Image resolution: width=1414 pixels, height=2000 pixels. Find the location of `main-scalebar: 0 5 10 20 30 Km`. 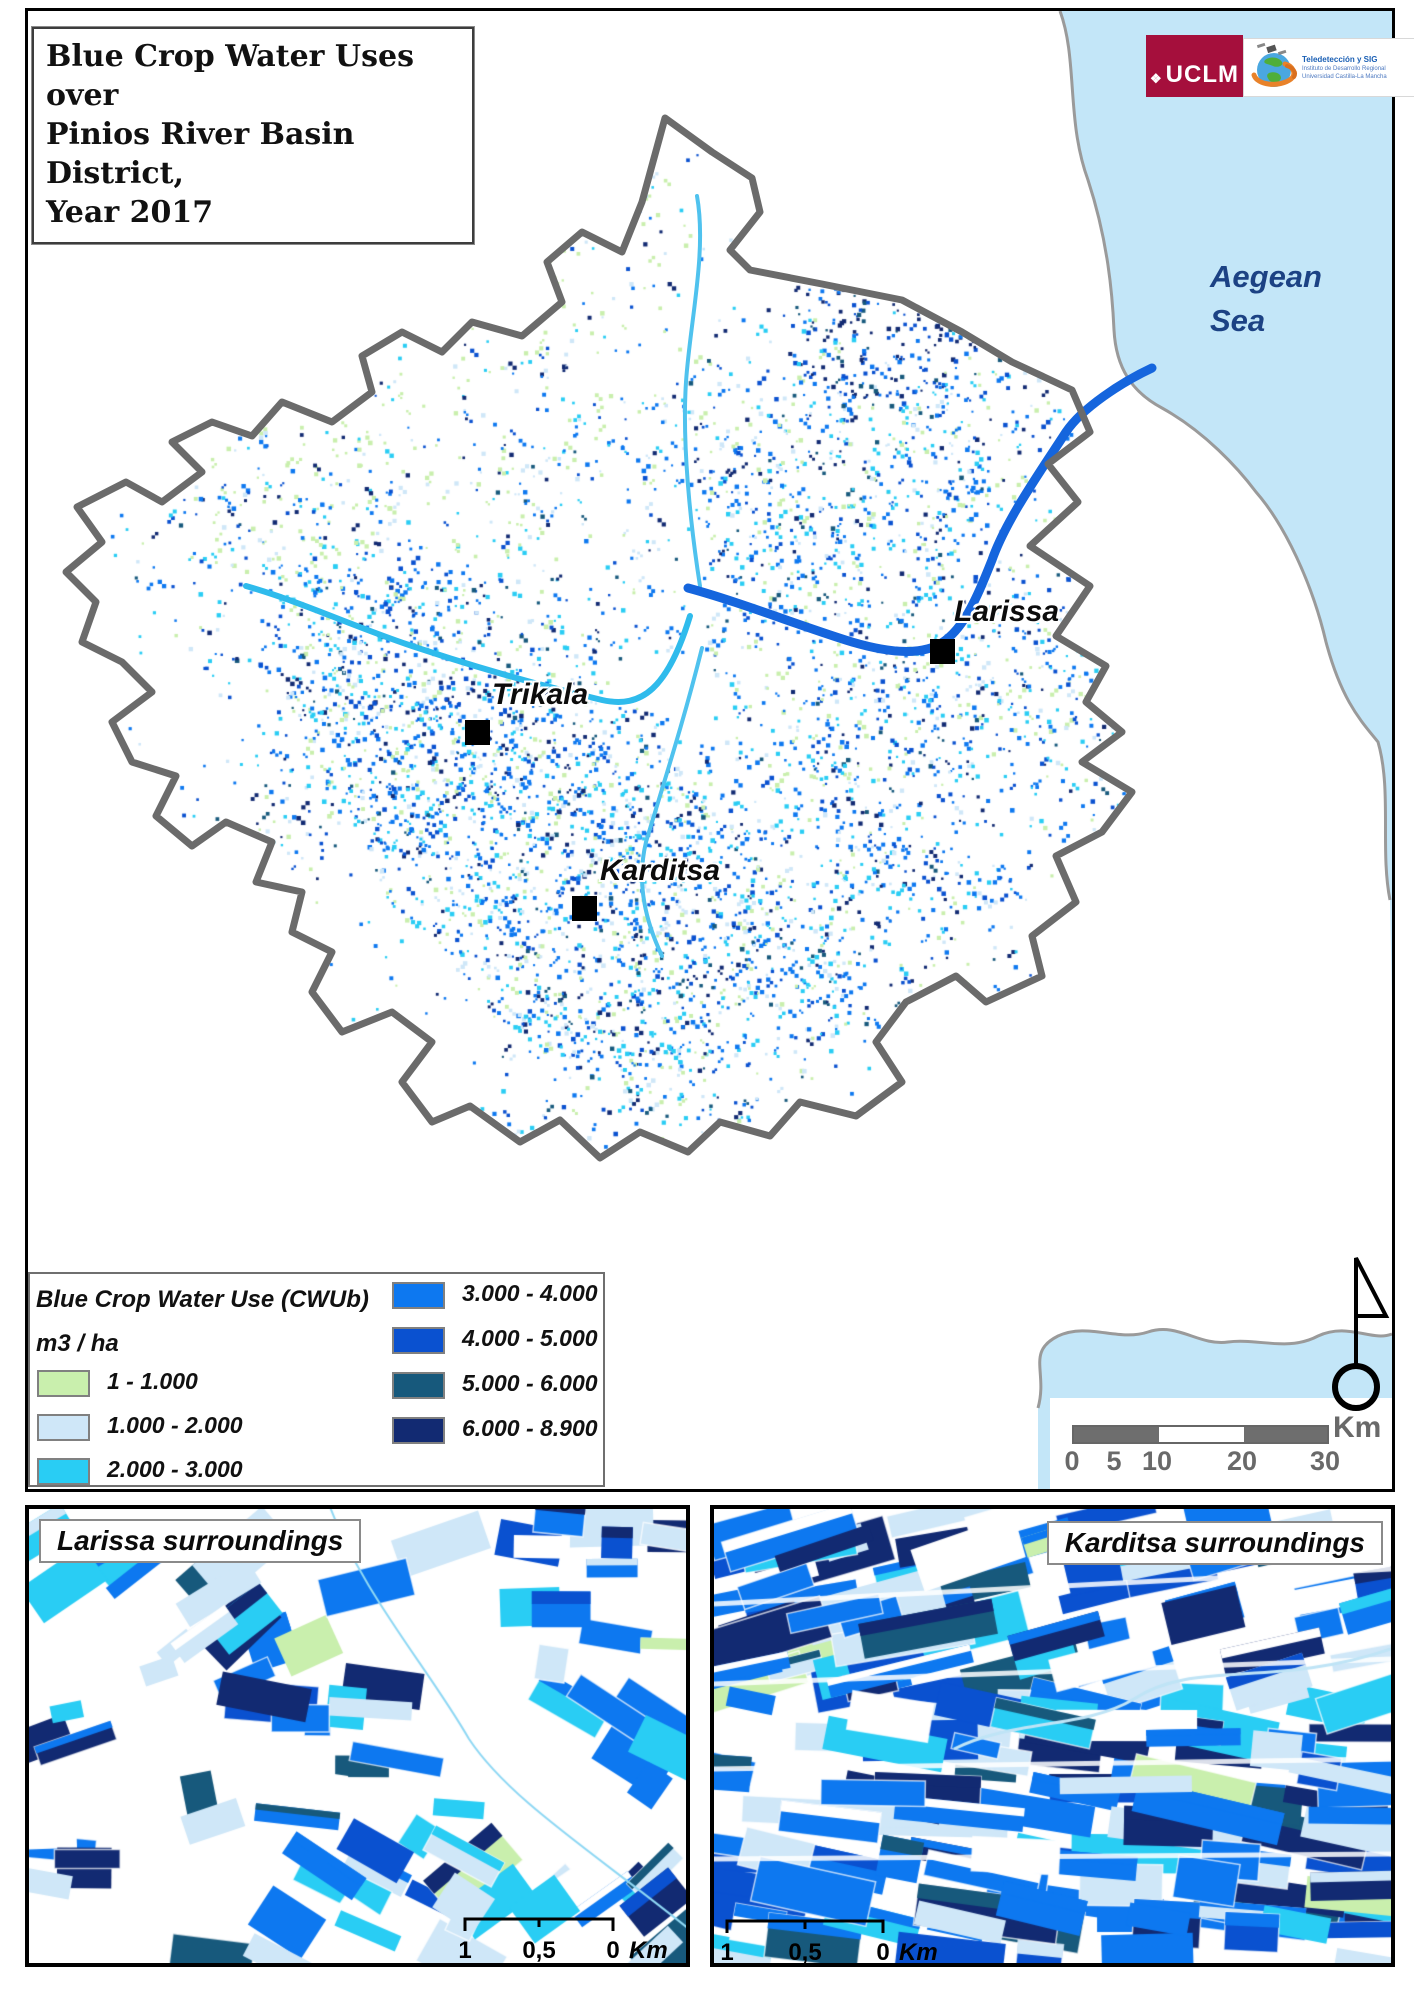

main-scalebar: 0 5 10 20 30 Km is located at coordinates (1222, 1443).